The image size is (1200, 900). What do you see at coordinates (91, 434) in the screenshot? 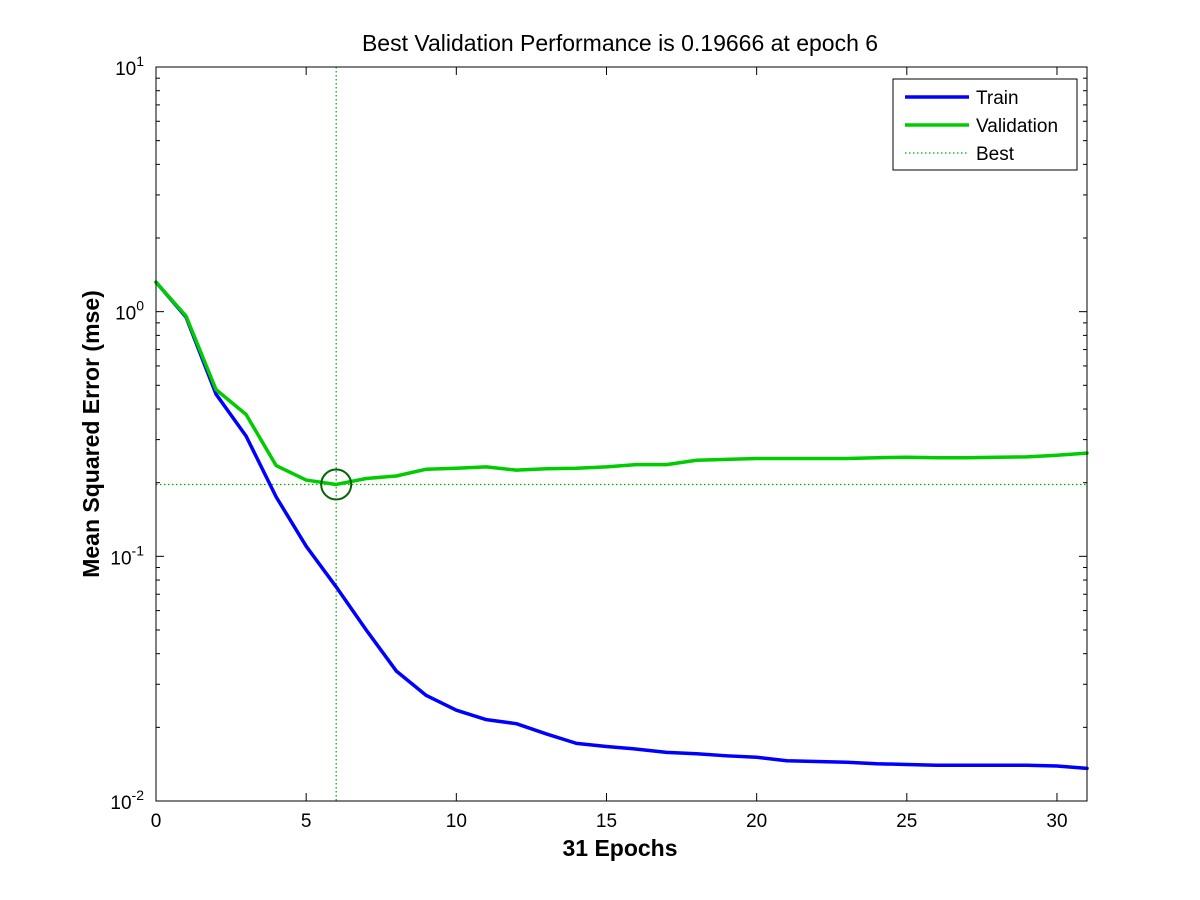
I see `y-axis-label: Mean Squared Error (mse)` at bounding box center [91, 434].